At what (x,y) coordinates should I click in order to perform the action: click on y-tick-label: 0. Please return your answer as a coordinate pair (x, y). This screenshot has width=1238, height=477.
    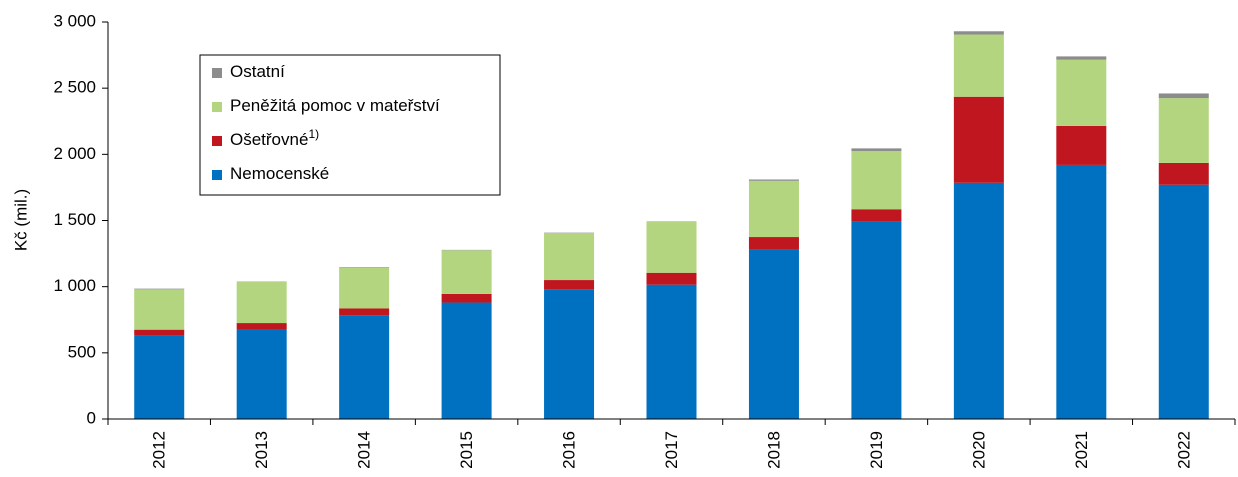
    Looking at the image, I should click on (91, 417).